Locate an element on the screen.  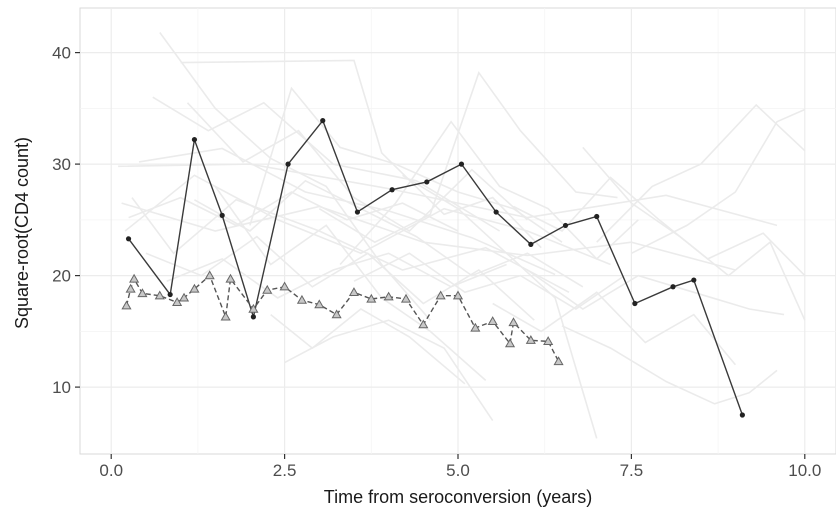
x-axis: 0.0 2.5 5.0 7.5 10.0 is located at coordinates (460, 467).